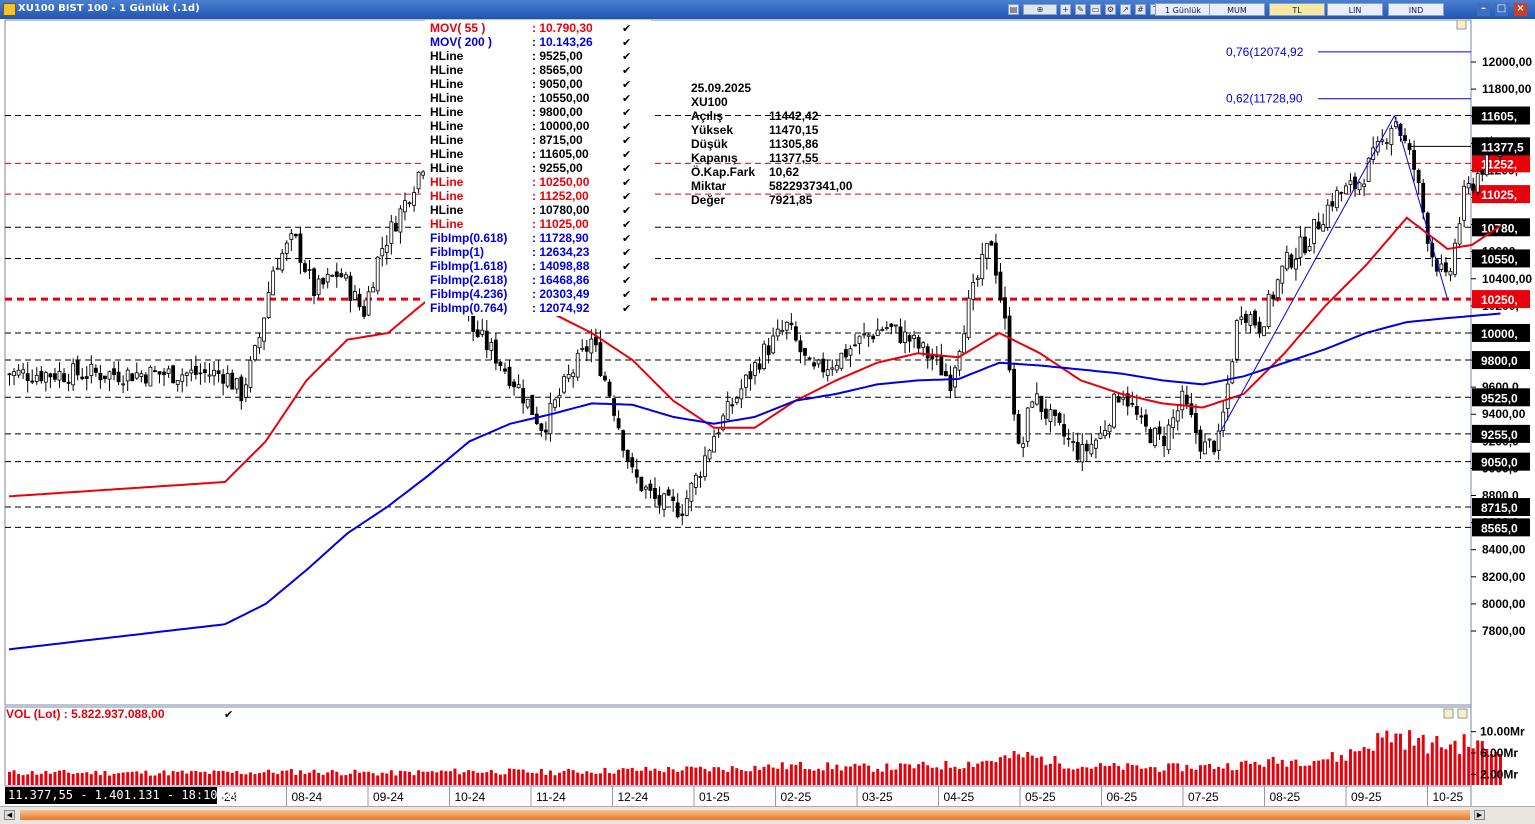 Image resolution: width=1535 pixels, height=824 pixels. Describe the element at coordinates (561, 280) in the screenshot. I see `legend-value: : 16468,86` at that location.